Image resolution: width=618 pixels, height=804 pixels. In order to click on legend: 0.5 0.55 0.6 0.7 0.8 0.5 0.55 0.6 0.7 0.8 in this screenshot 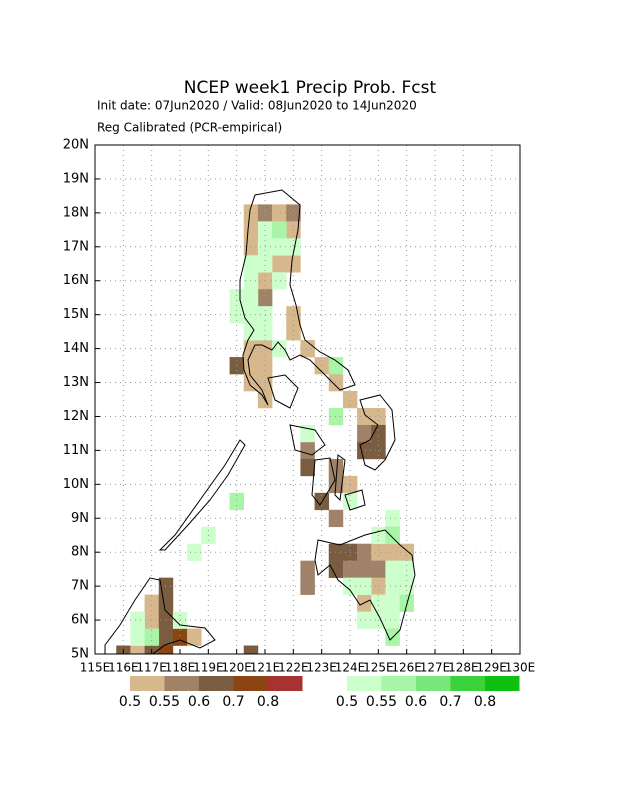, I will do `click(319, 693)`.